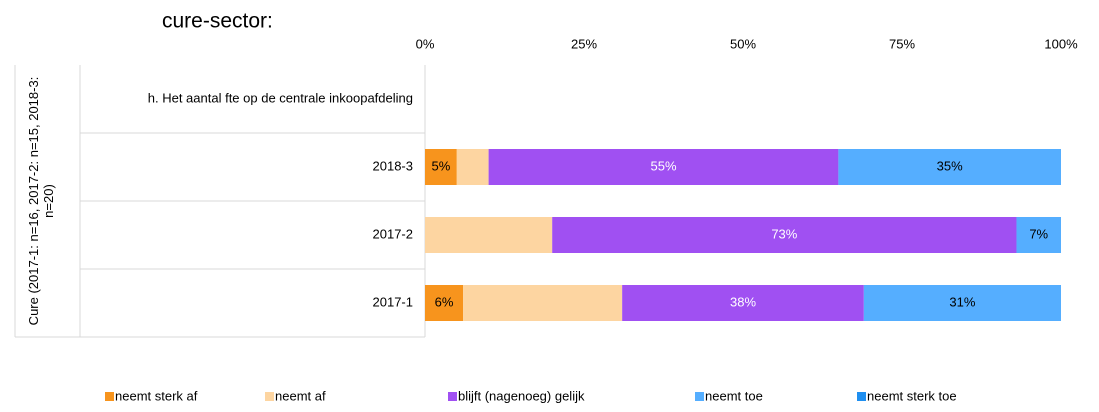 The width and height of the screenshot is (1099, 412). I want to click on data-label: 35%, so click(950, 165).